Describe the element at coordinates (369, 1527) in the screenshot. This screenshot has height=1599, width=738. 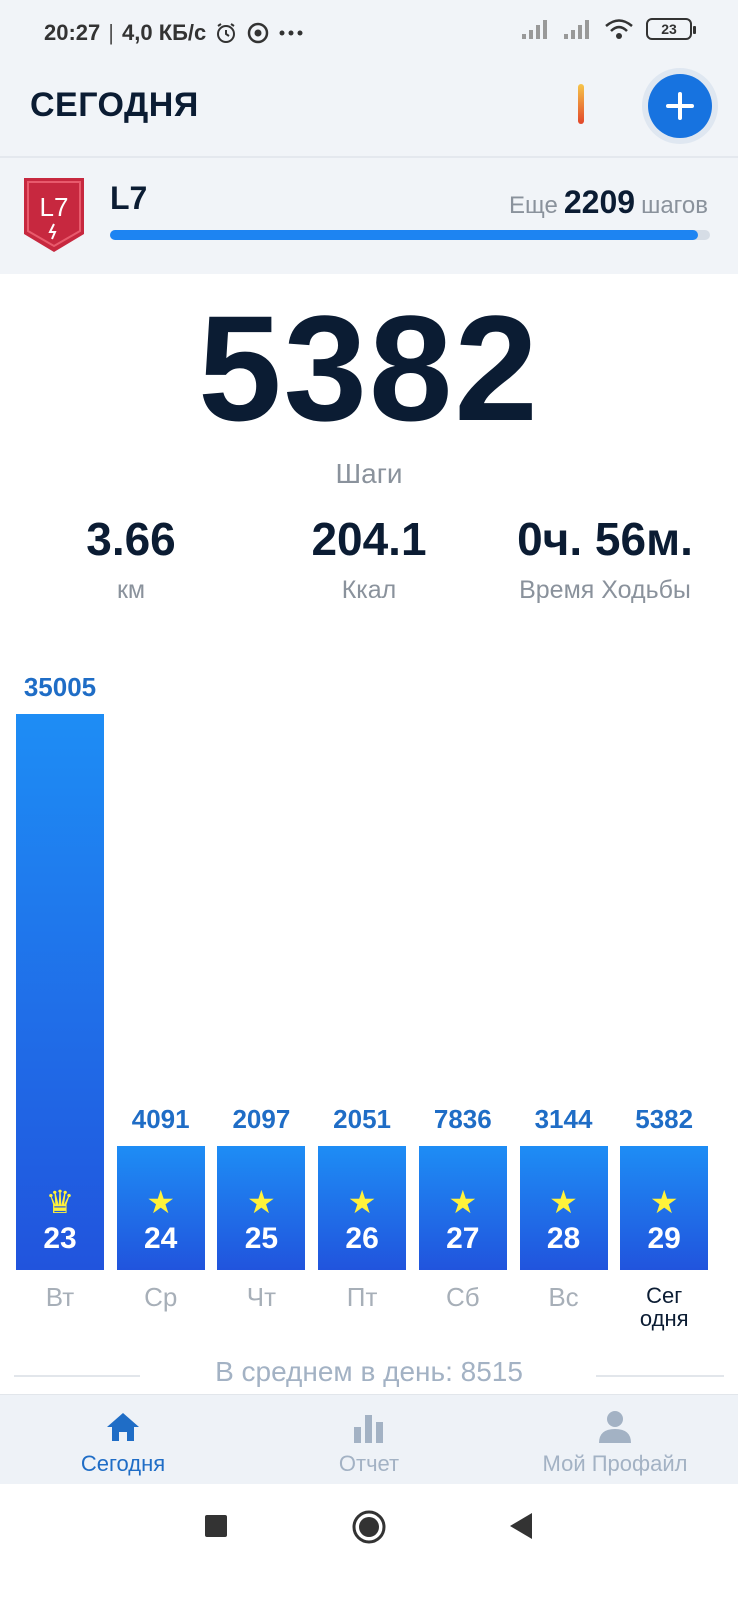
I see `home-circle-icon` at that location.